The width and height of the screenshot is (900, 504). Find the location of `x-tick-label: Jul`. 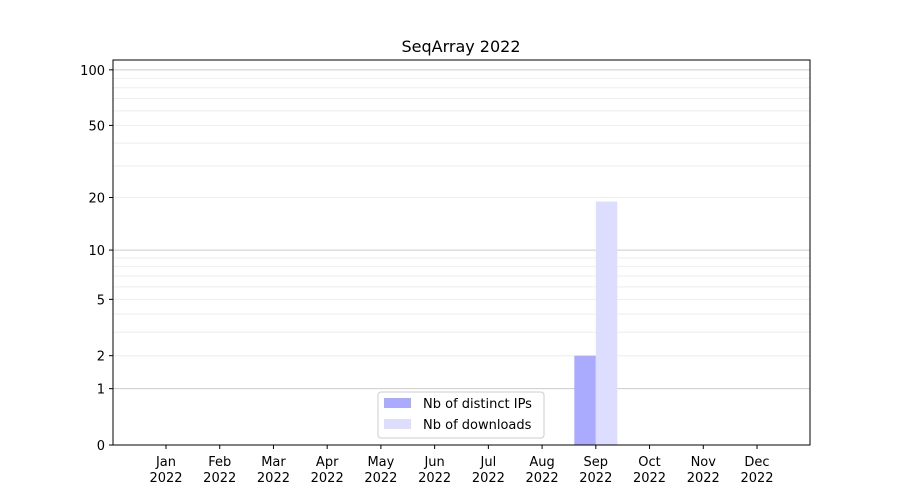

x-tick-label: Jul is located at coordinates (488, 462).